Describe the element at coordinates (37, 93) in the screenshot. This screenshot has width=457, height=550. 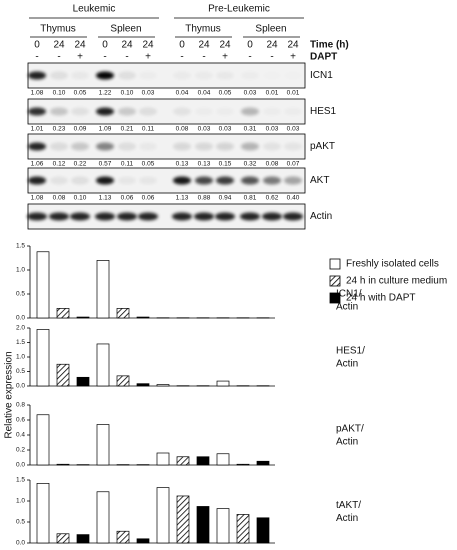
I see `quant-label: 1.08` at that location.